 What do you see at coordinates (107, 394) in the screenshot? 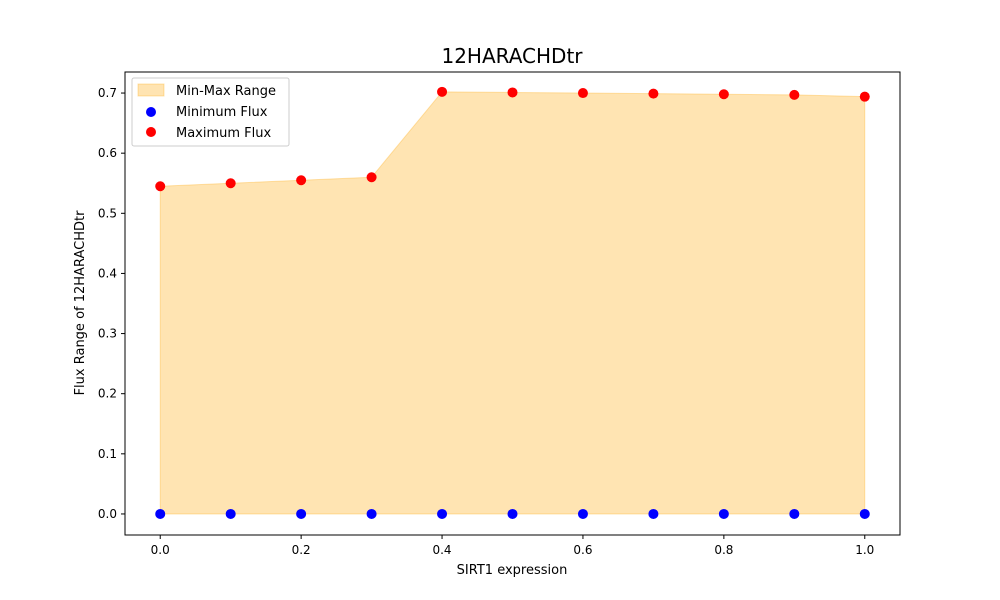
I see `y-tick-label: 0.2` at bounding box center [107, 394].